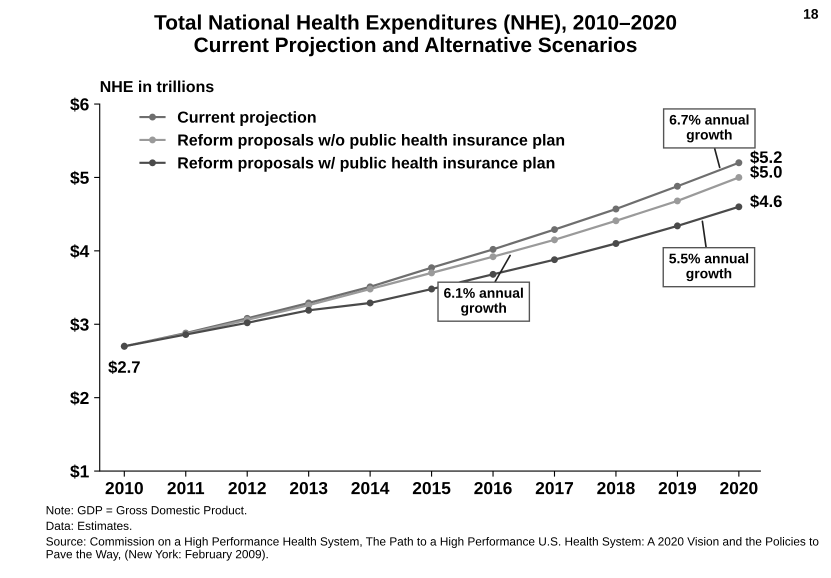 This screenshot has width=831, height=578. Describe the element at coordinates (186, 488) in the screenshot. I see `x-tick-label: 2011` at that location.